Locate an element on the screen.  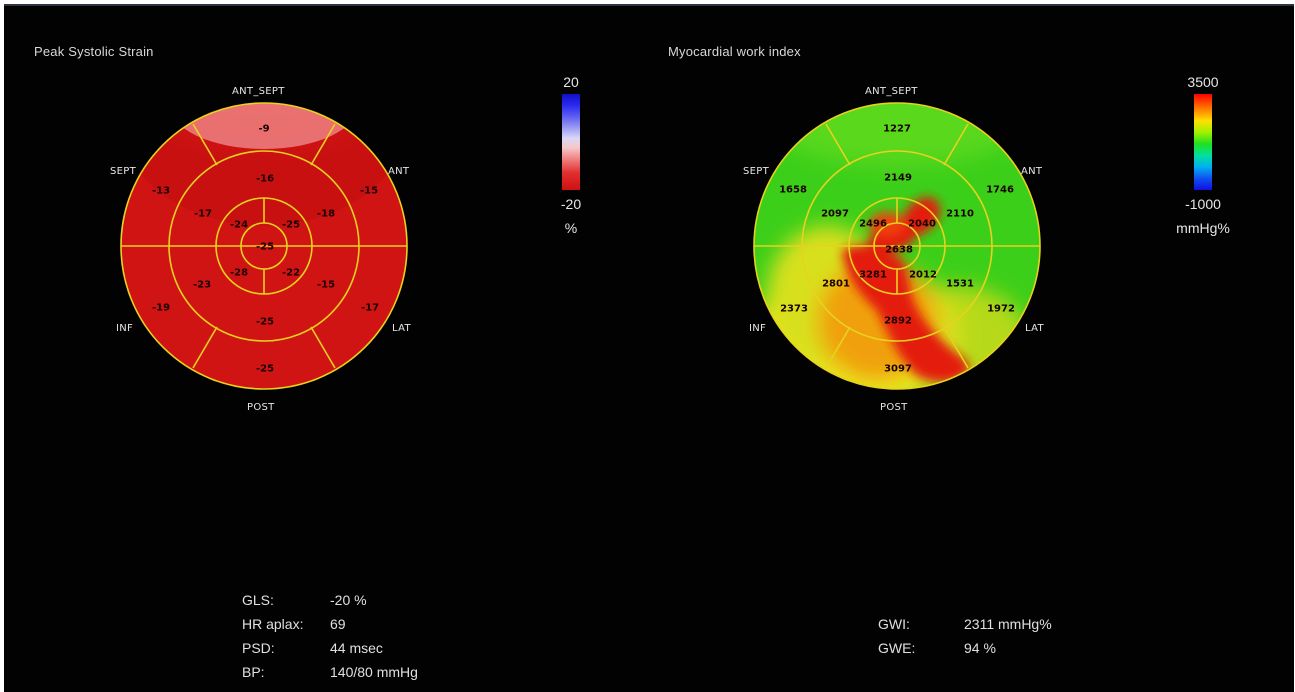
segment-value: 1972 is located at coordinates (1001, 309).